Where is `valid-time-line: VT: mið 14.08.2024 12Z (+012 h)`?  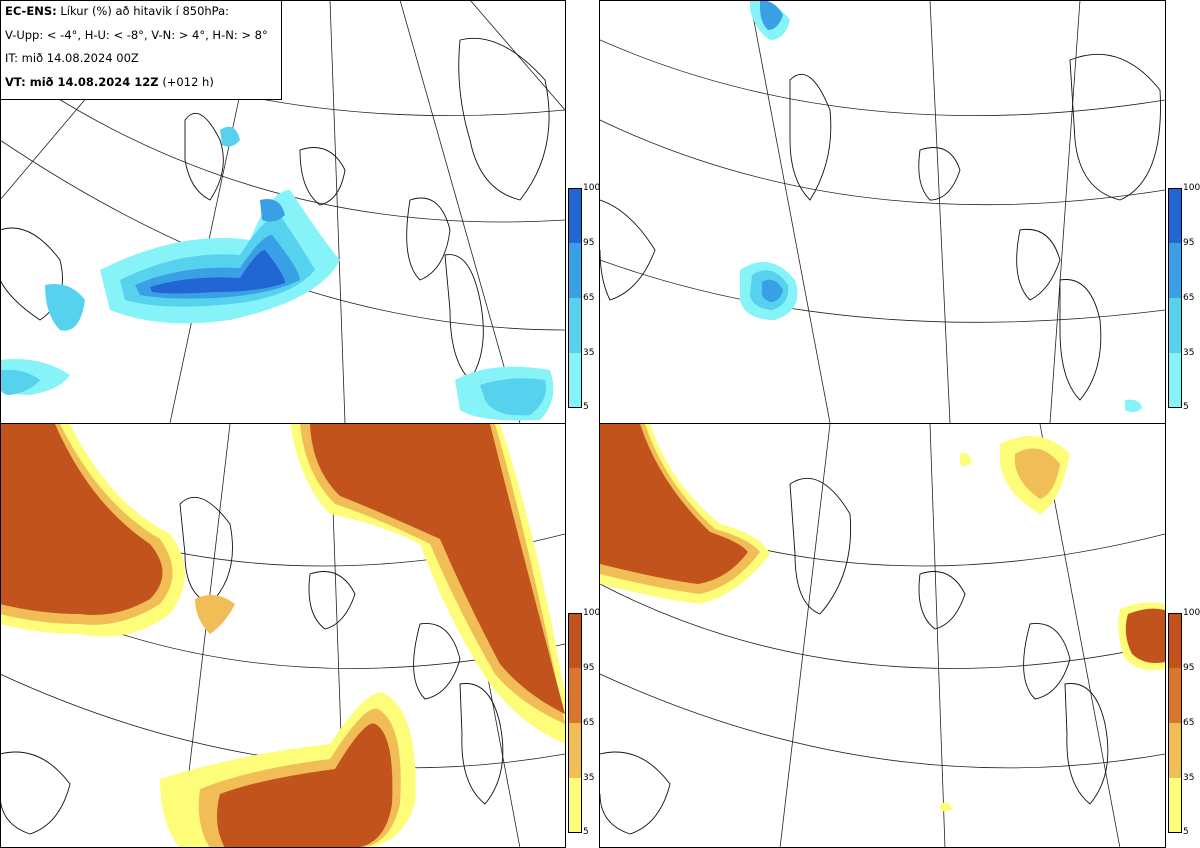 valid-time-line: VT: mið 14.08.2024 12Z (+012 h) is located at coordinates (140, 87).